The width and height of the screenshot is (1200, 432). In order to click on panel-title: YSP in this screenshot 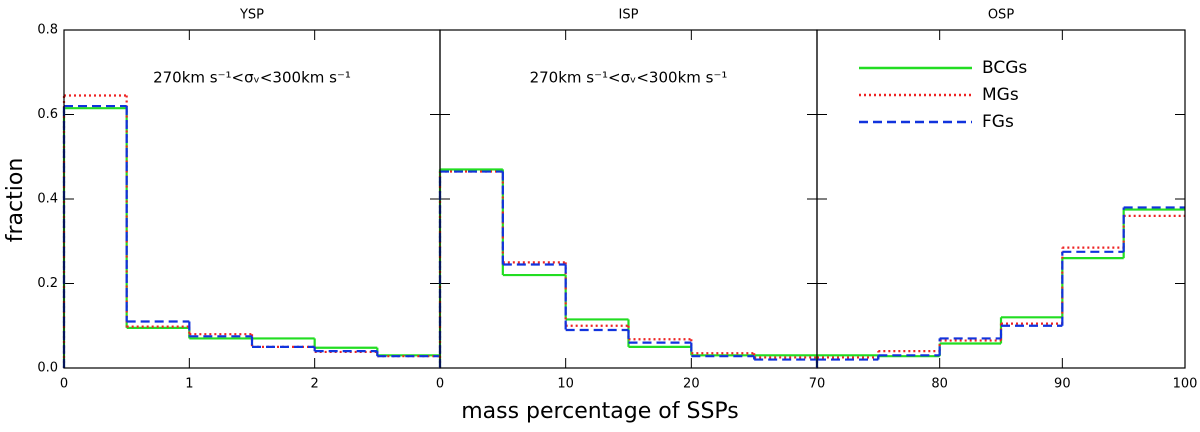, I will do `click(251, 15)`.